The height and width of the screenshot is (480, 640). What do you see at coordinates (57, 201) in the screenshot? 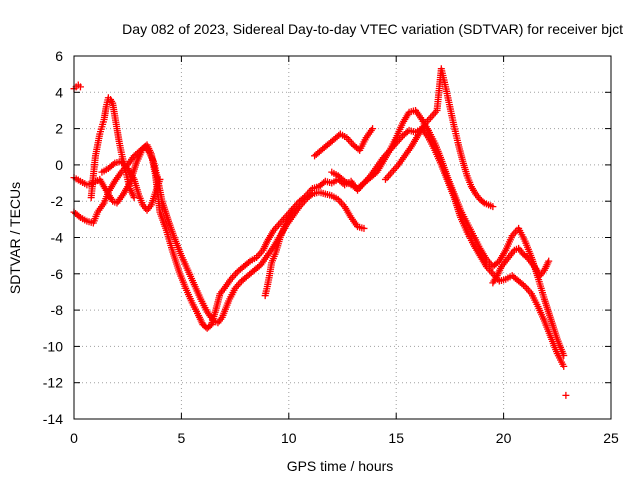
I see `y-tick-label: -2` at bounding box center [57, 201].